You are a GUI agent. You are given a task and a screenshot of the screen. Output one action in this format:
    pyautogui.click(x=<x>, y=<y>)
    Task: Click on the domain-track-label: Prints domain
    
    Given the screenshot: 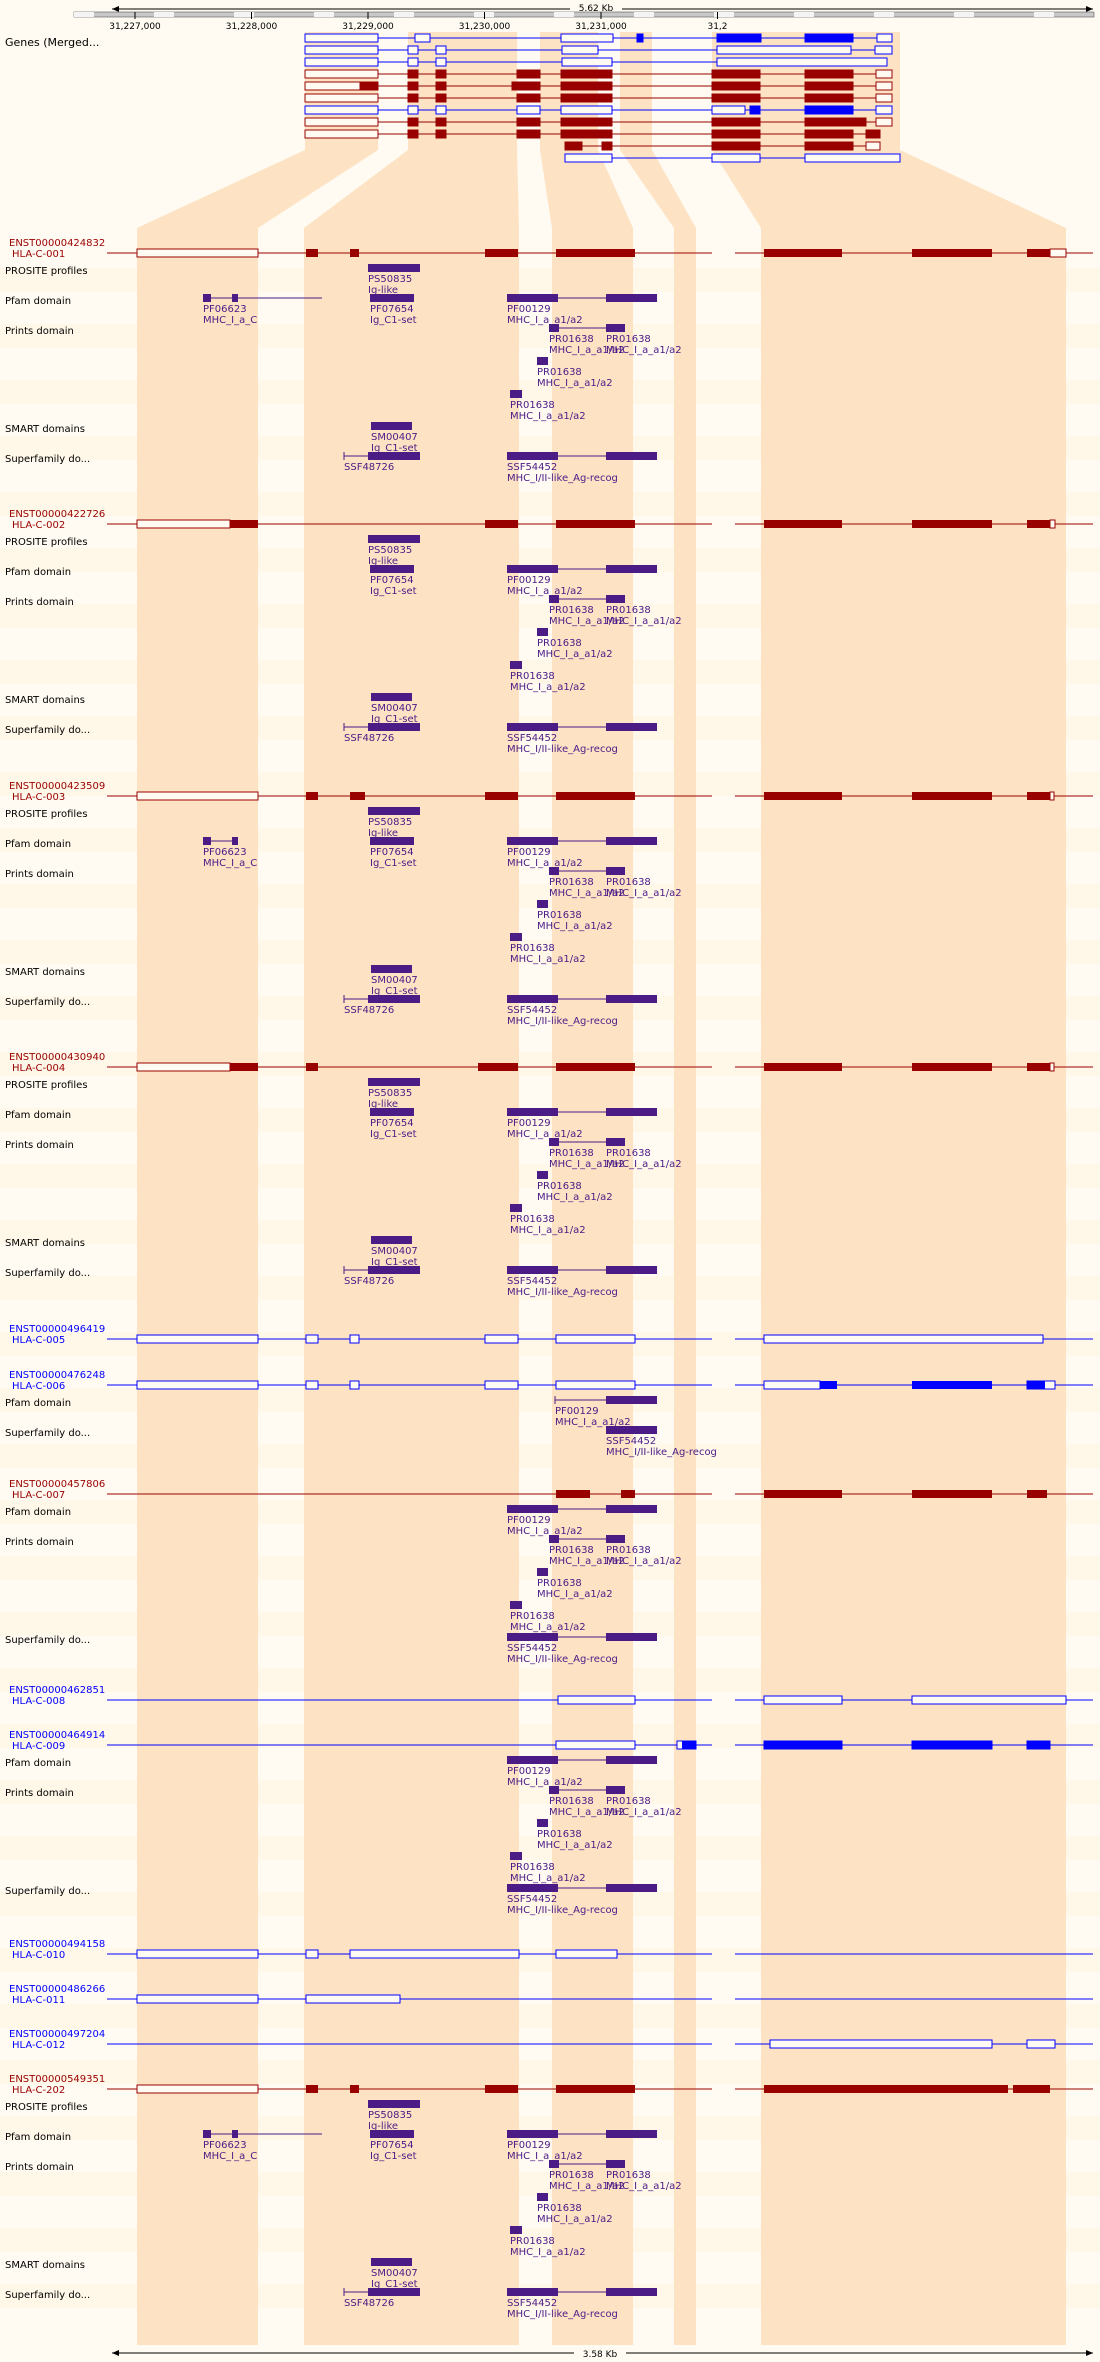 What is the action you would take?
    pyautogui.click(x=39, y=874)
    